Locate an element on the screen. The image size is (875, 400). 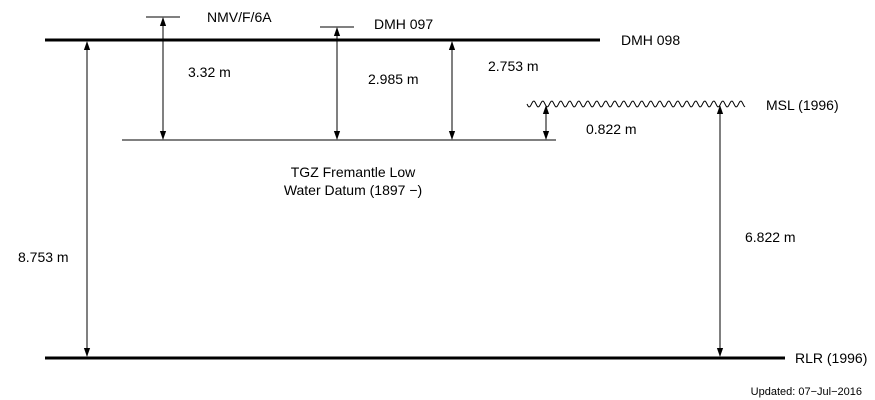
dmh098-to-tgz-value: 2.753 m is located at coordinates (513, 66).